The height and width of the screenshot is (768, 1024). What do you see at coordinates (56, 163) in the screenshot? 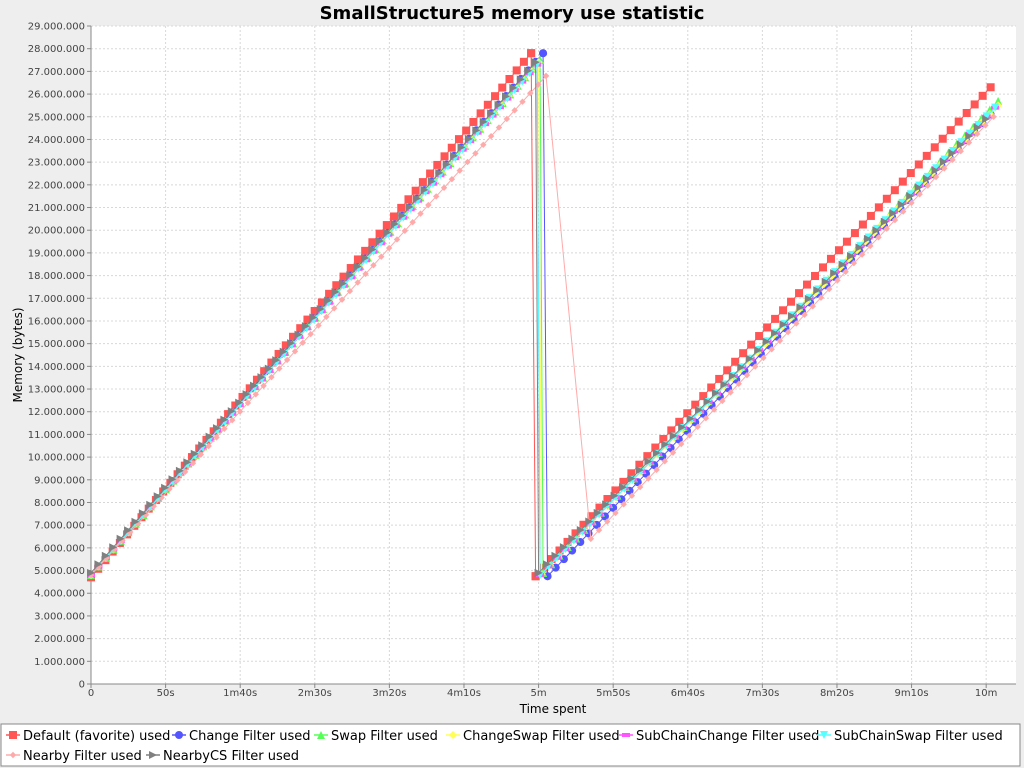
I see `y-tick-label: 23.000.000` at bounding box center [56, 163].